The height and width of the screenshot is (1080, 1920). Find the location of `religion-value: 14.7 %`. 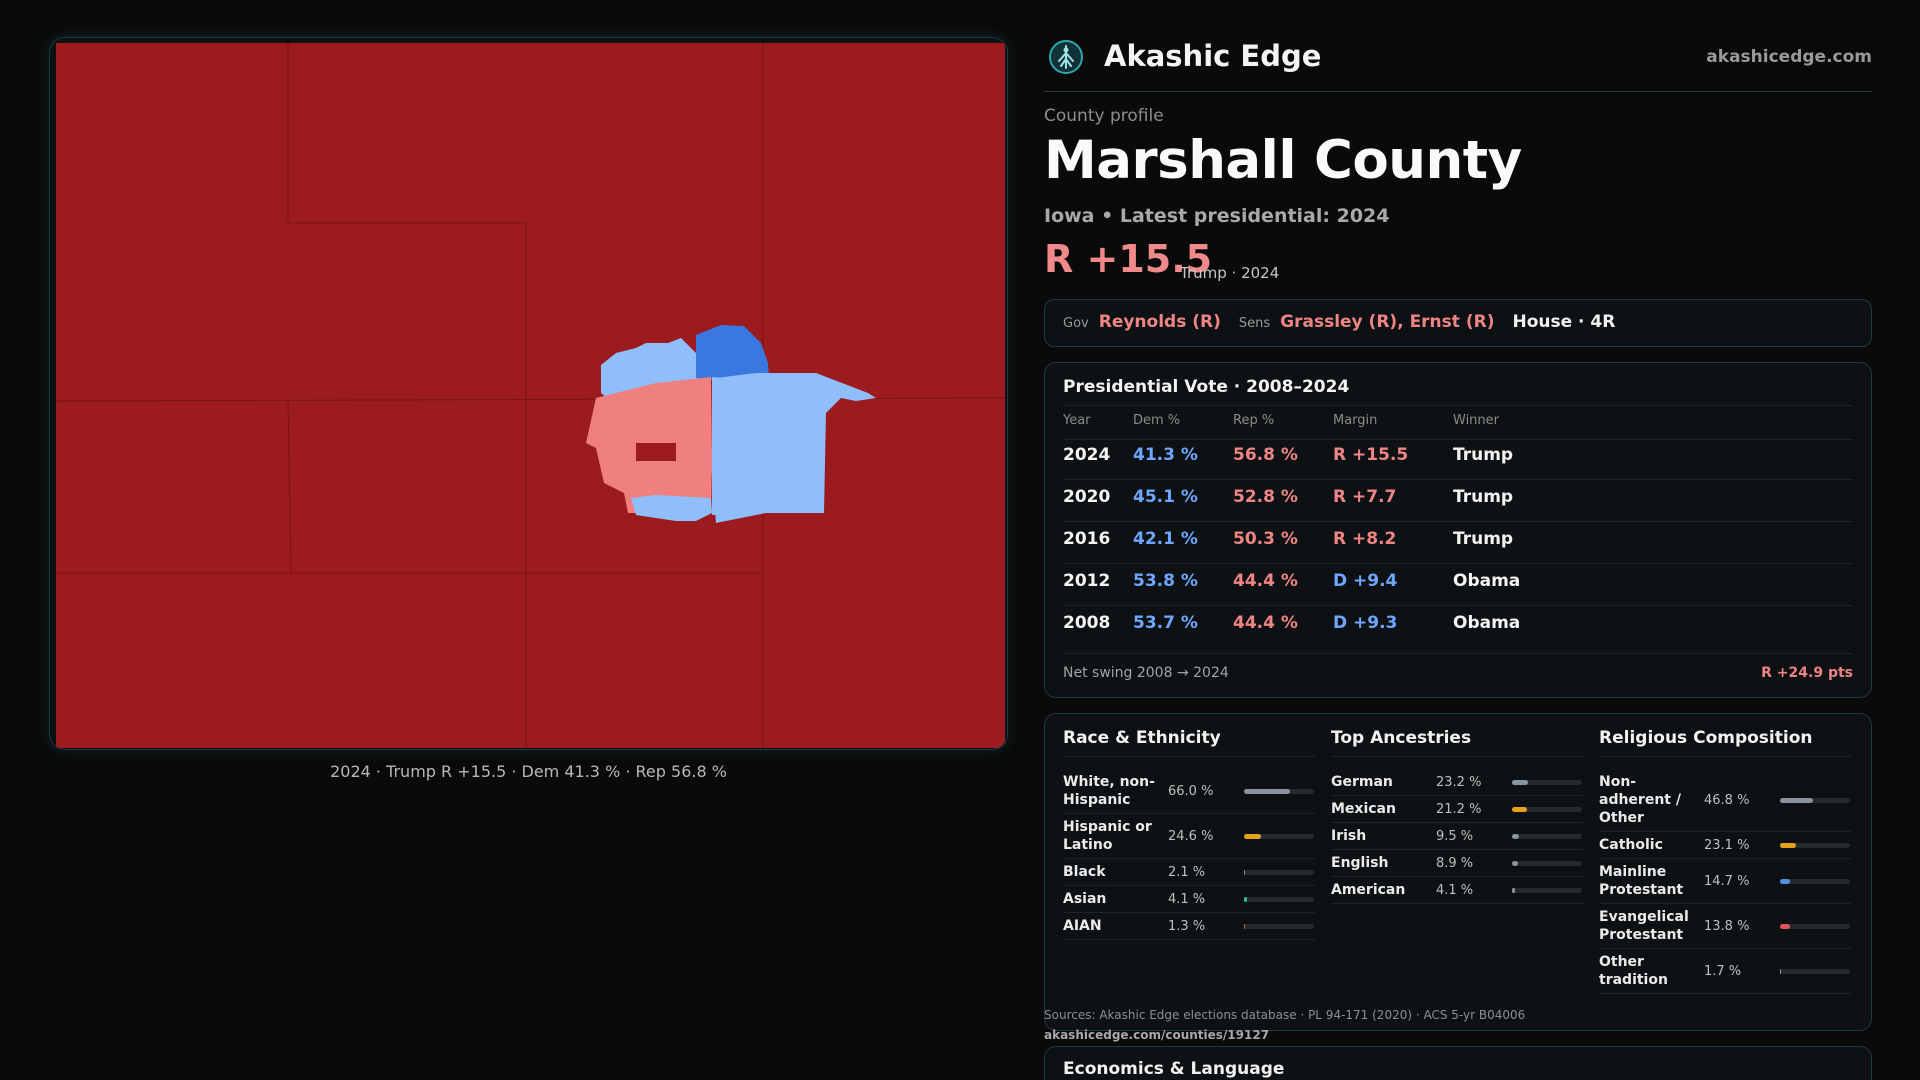

religion-value: 14.7 % is located at coordinates (1727, 881).